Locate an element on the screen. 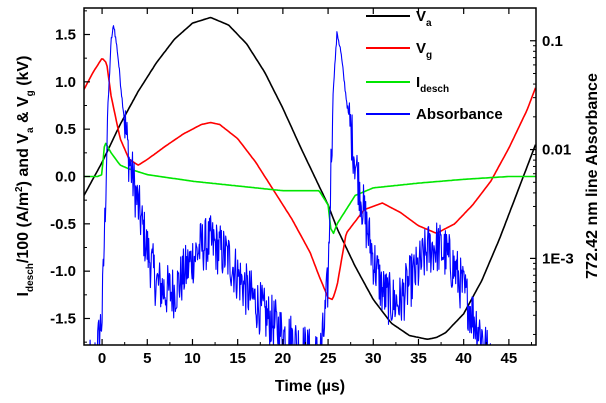 The height and width of the screenshot is (403, 606). y-tick-label: -1.5 is located at coordinates (63, 318).